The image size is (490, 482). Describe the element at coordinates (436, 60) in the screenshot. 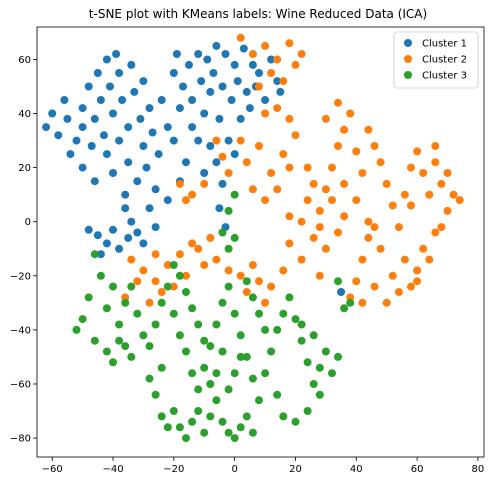

I see `legend: Cluster 1 Cluster 2 Cluster 3` at that location.